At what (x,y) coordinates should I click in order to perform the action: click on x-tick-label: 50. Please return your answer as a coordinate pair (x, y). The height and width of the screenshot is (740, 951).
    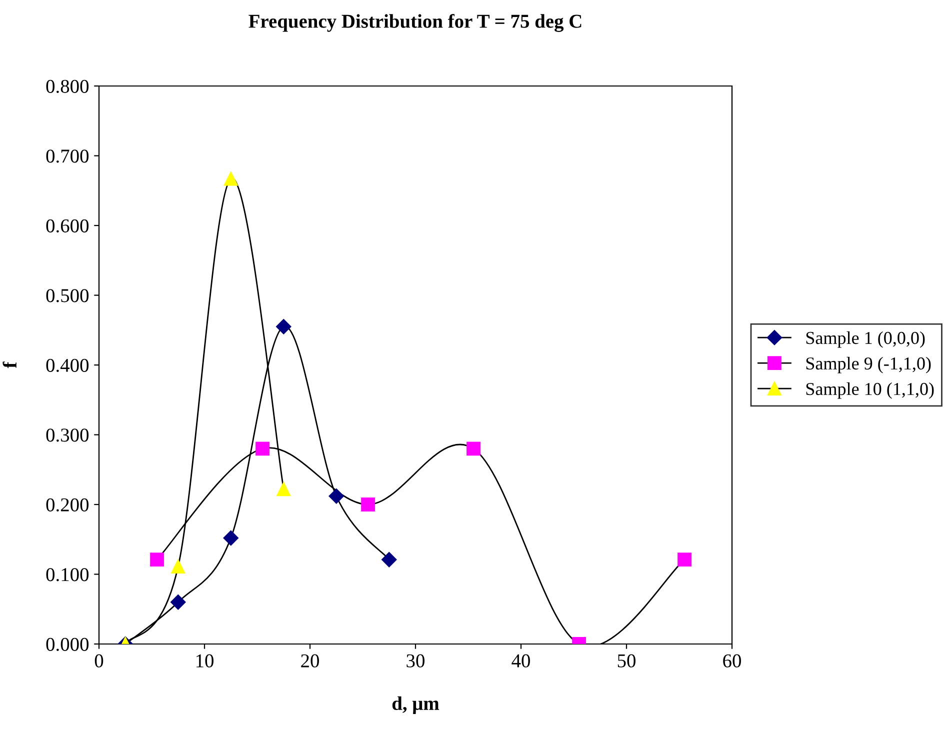
    Looking at the image, I should click on (627, 661).